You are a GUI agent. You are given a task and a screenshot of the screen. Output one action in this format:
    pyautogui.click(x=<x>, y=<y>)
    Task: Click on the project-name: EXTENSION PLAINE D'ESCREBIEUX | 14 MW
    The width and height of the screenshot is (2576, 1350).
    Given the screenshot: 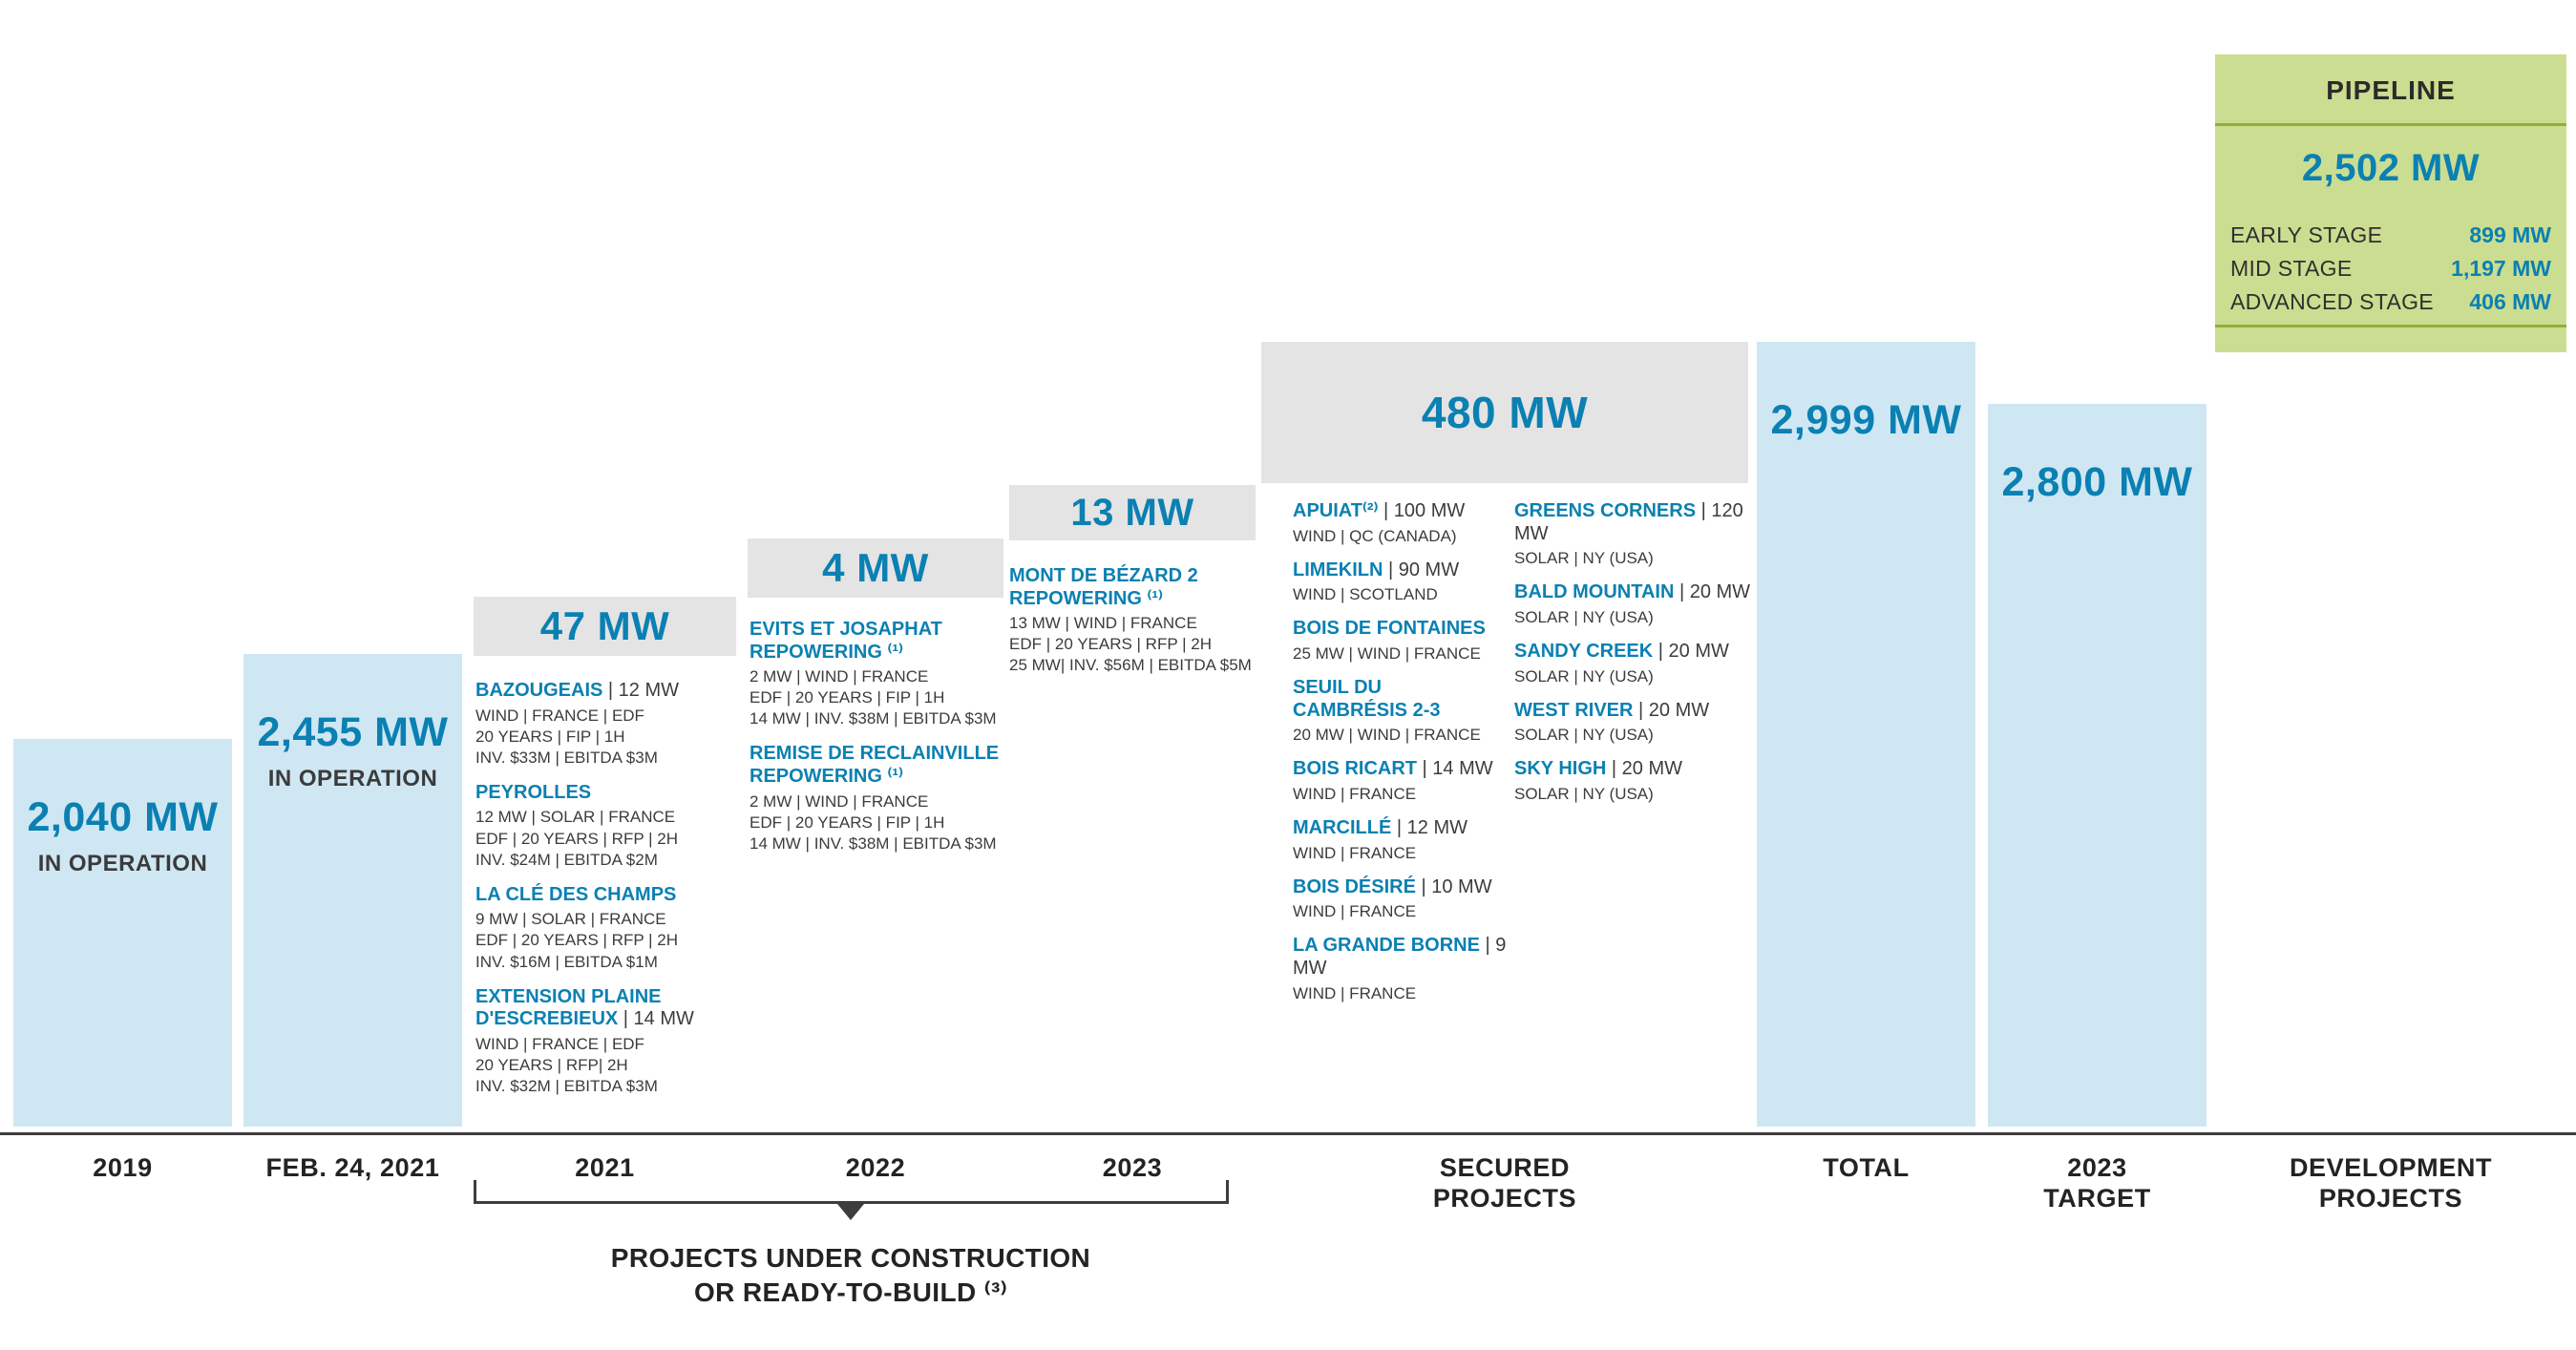 What is the action you would take?
    pyautogui.click(x=608, y=1008)
    